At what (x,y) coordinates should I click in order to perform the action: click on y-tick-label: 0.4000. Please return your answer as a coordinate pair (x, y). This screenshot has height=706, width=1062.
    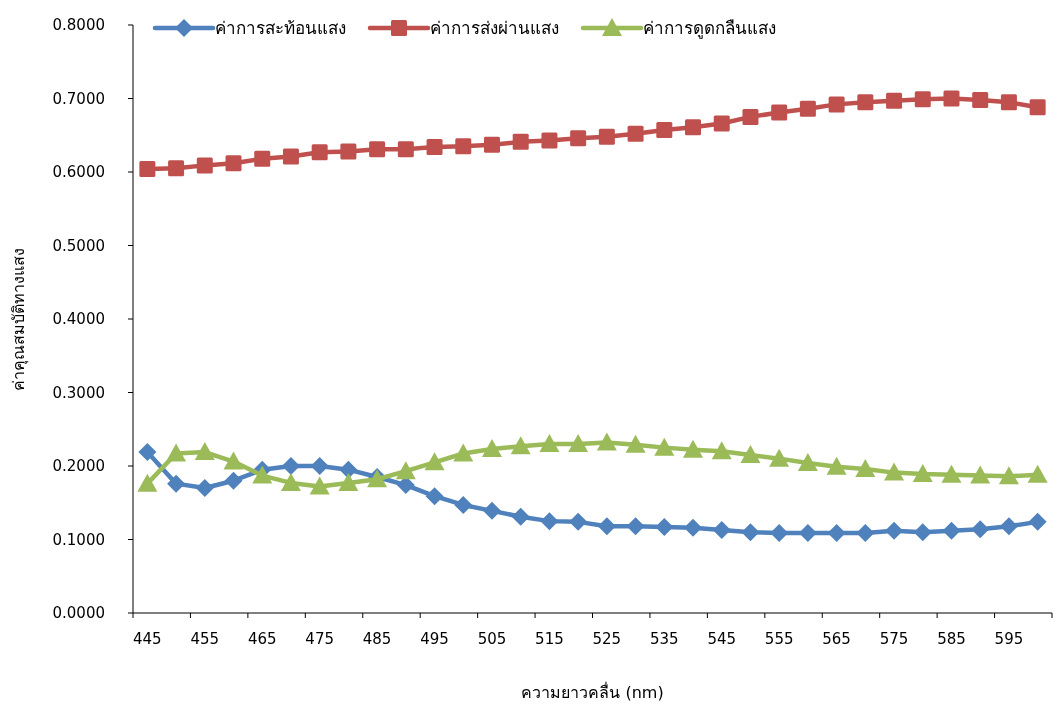
    Looking at the image, I should click on (78, 319).